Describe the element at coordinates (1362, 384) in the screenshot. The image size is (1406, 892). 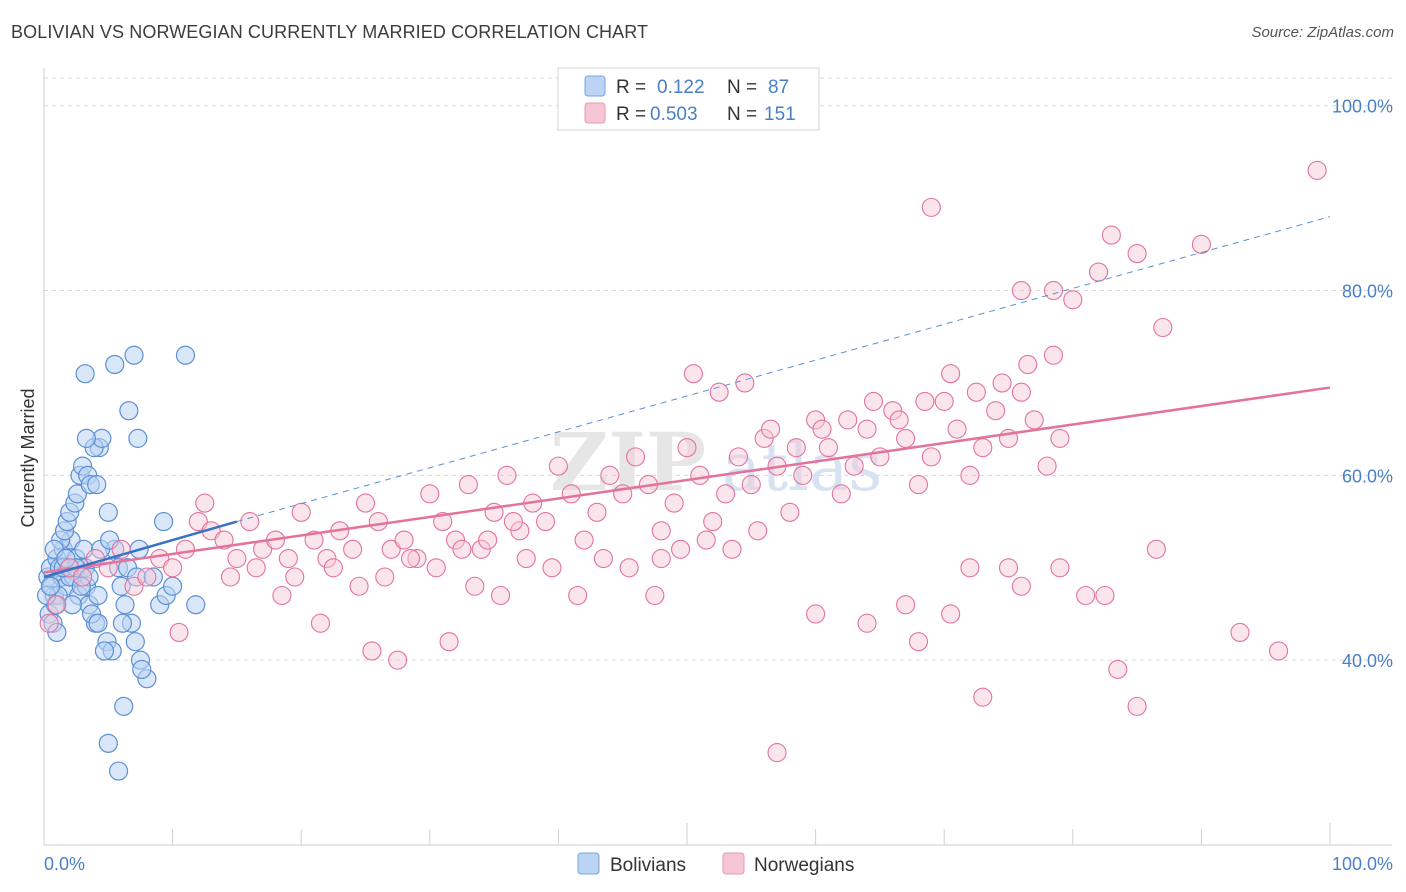
I see `y-tick-labels: 40.0% 60.0% 80.0% 100.0%` at that location.